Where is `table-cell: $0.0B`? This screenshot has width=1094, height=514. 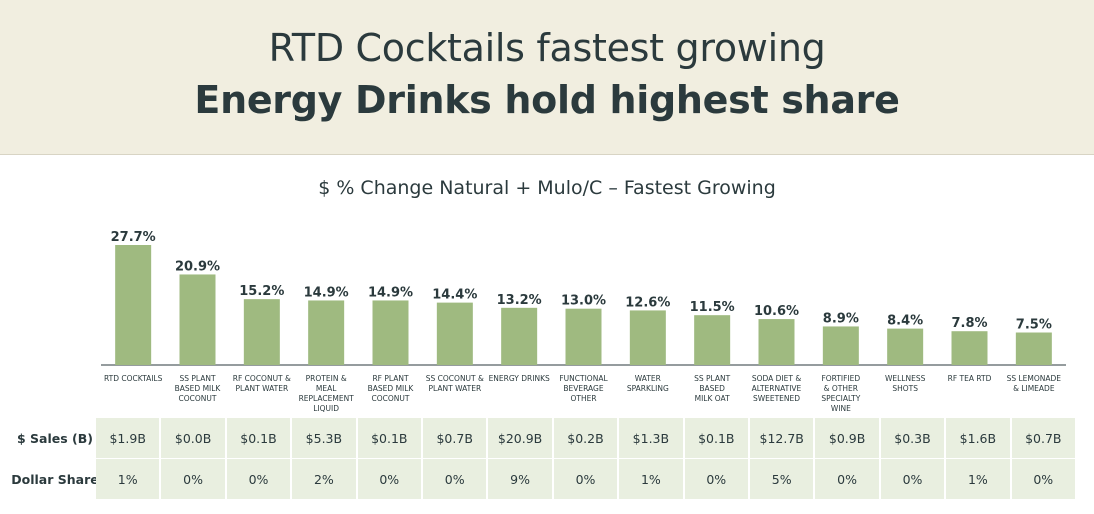 table-cell: $0.0B is located at coordinates (193, 438).